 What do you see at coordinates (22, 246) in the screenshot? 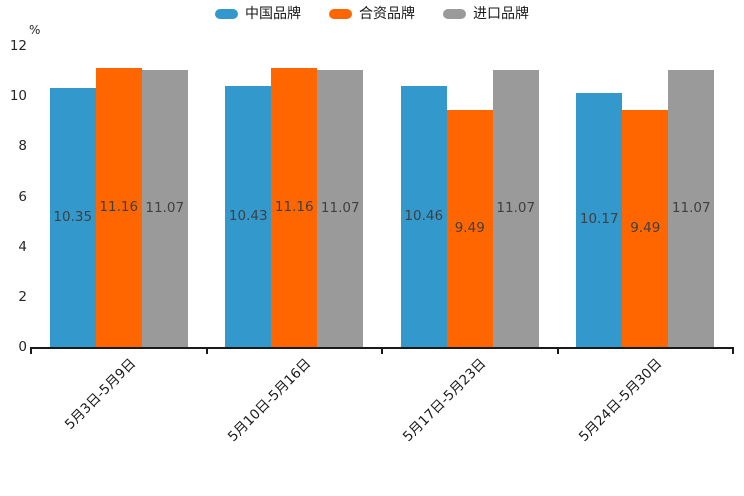
I see `y-tick-label: 4` at bounding box center [22, 246].